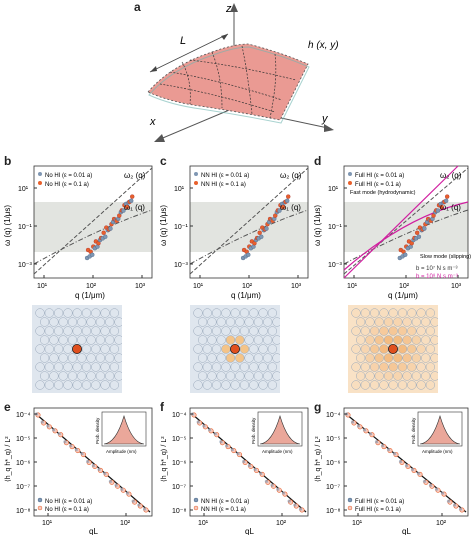 Image resolution: width=474 pixels, height=535 pixels. Describe the element at coordinates (189, 53) in the screenshot. I see `length-indicator` at that location.